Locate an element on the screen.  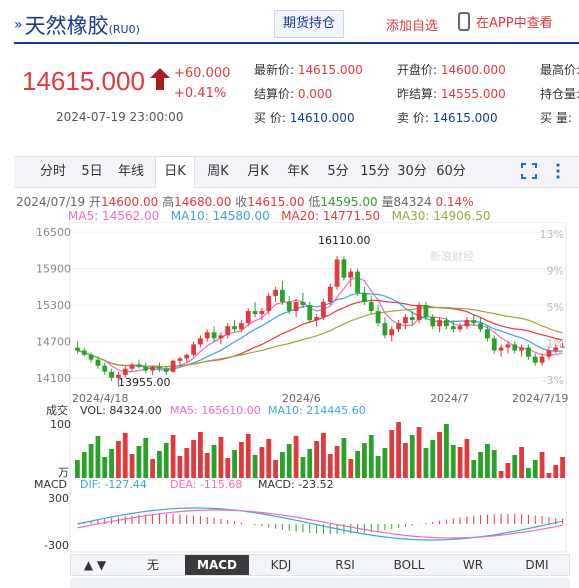
tab-0: 分时 is located at coordinates (52, 171).